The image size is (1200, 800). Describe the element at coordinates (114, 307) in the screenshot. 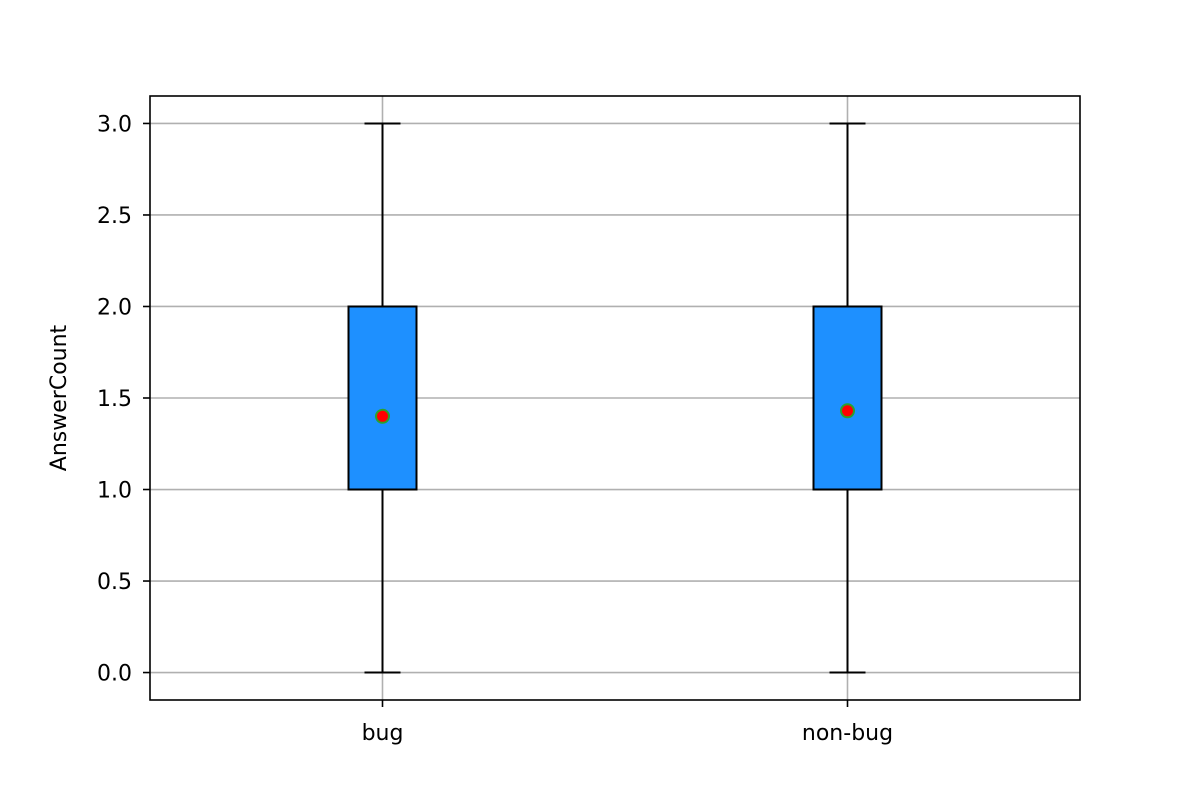

I see `y-tick-label: 2.0` at that location.